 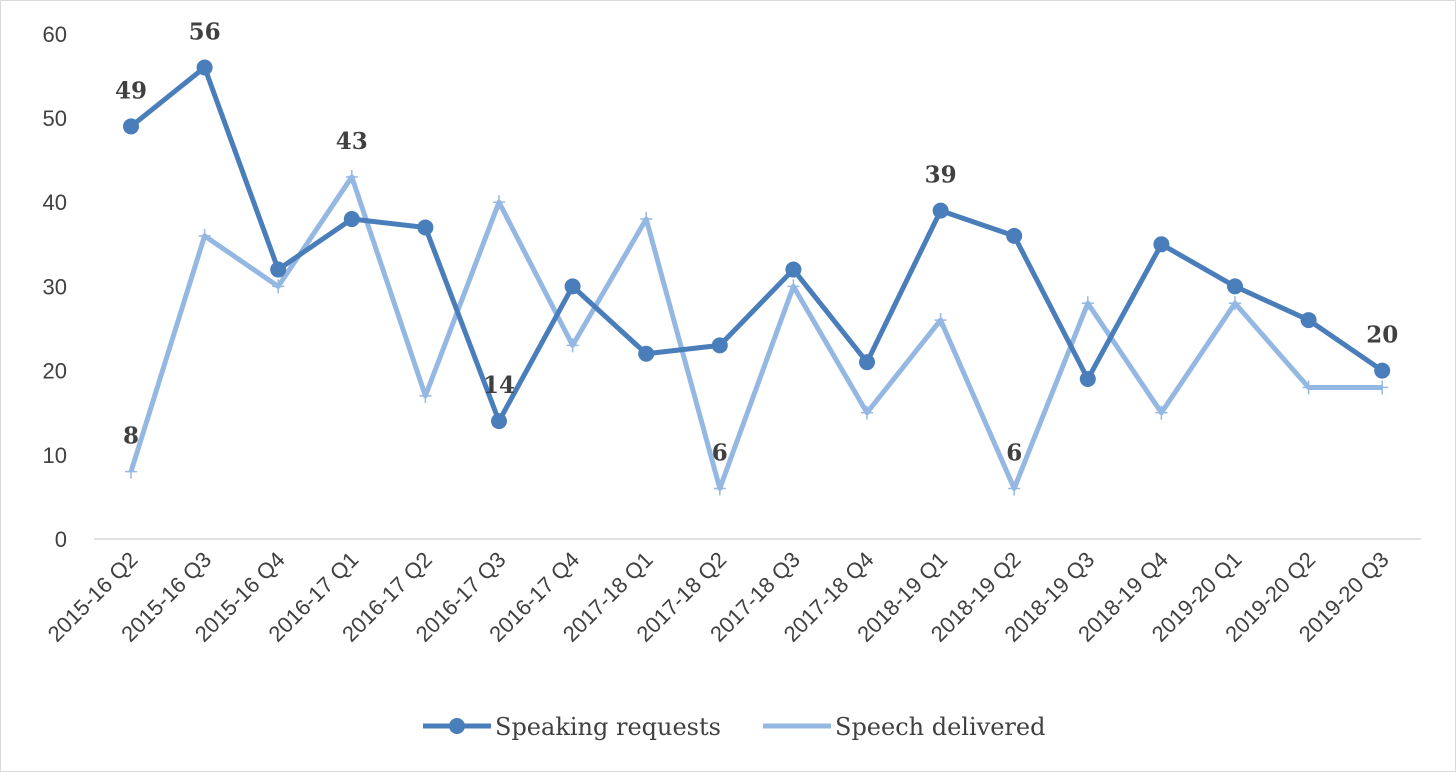 What do you see at coordinates (131, 90) in the screenshot?
I see `data-label-speaking-requests: 49` at bounding box center [131, 90].